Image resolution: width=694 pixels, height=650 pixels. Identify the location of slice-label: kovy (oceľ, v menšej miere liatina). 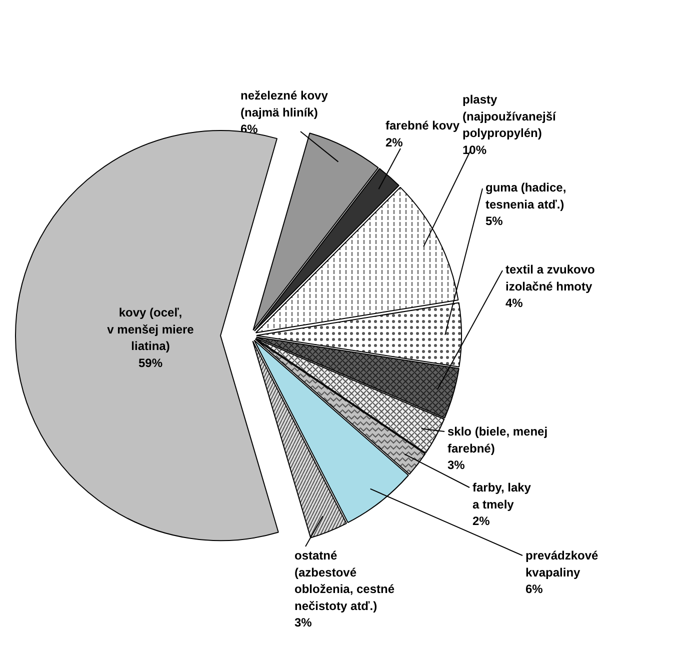
(150, 330).